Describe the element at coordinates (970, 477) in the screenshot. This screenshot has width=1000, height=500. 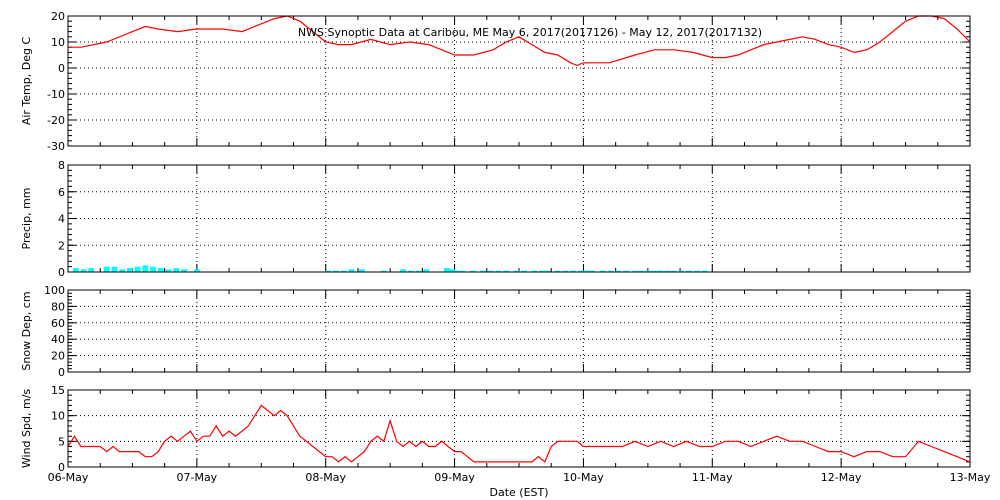
I see `x-tick-label: 13-May` at that location.